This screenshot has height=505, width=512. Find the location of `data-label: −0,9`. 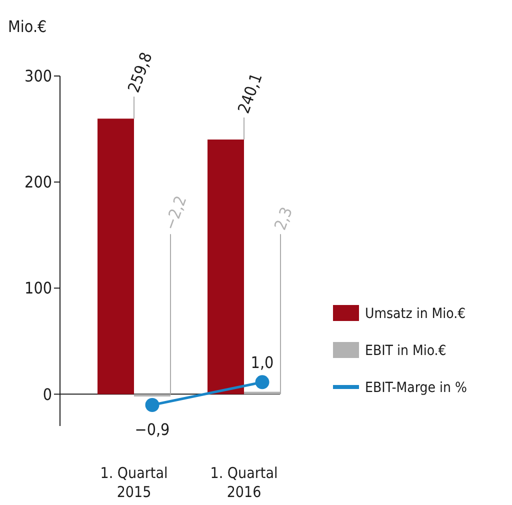

data-label: −0,9 is located at coordinates (152, 429).